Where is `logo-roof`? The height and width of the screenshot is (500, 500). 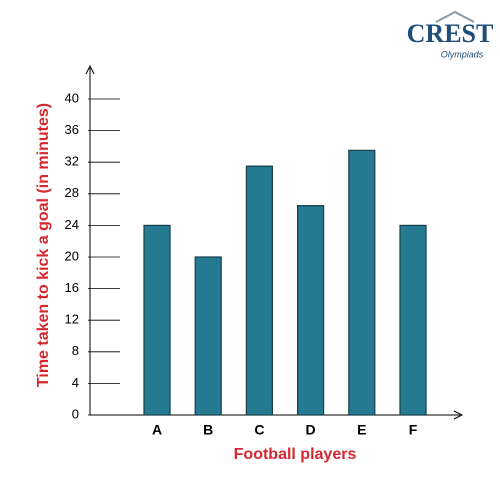
logo-roof is located at coordinates (455, 16).